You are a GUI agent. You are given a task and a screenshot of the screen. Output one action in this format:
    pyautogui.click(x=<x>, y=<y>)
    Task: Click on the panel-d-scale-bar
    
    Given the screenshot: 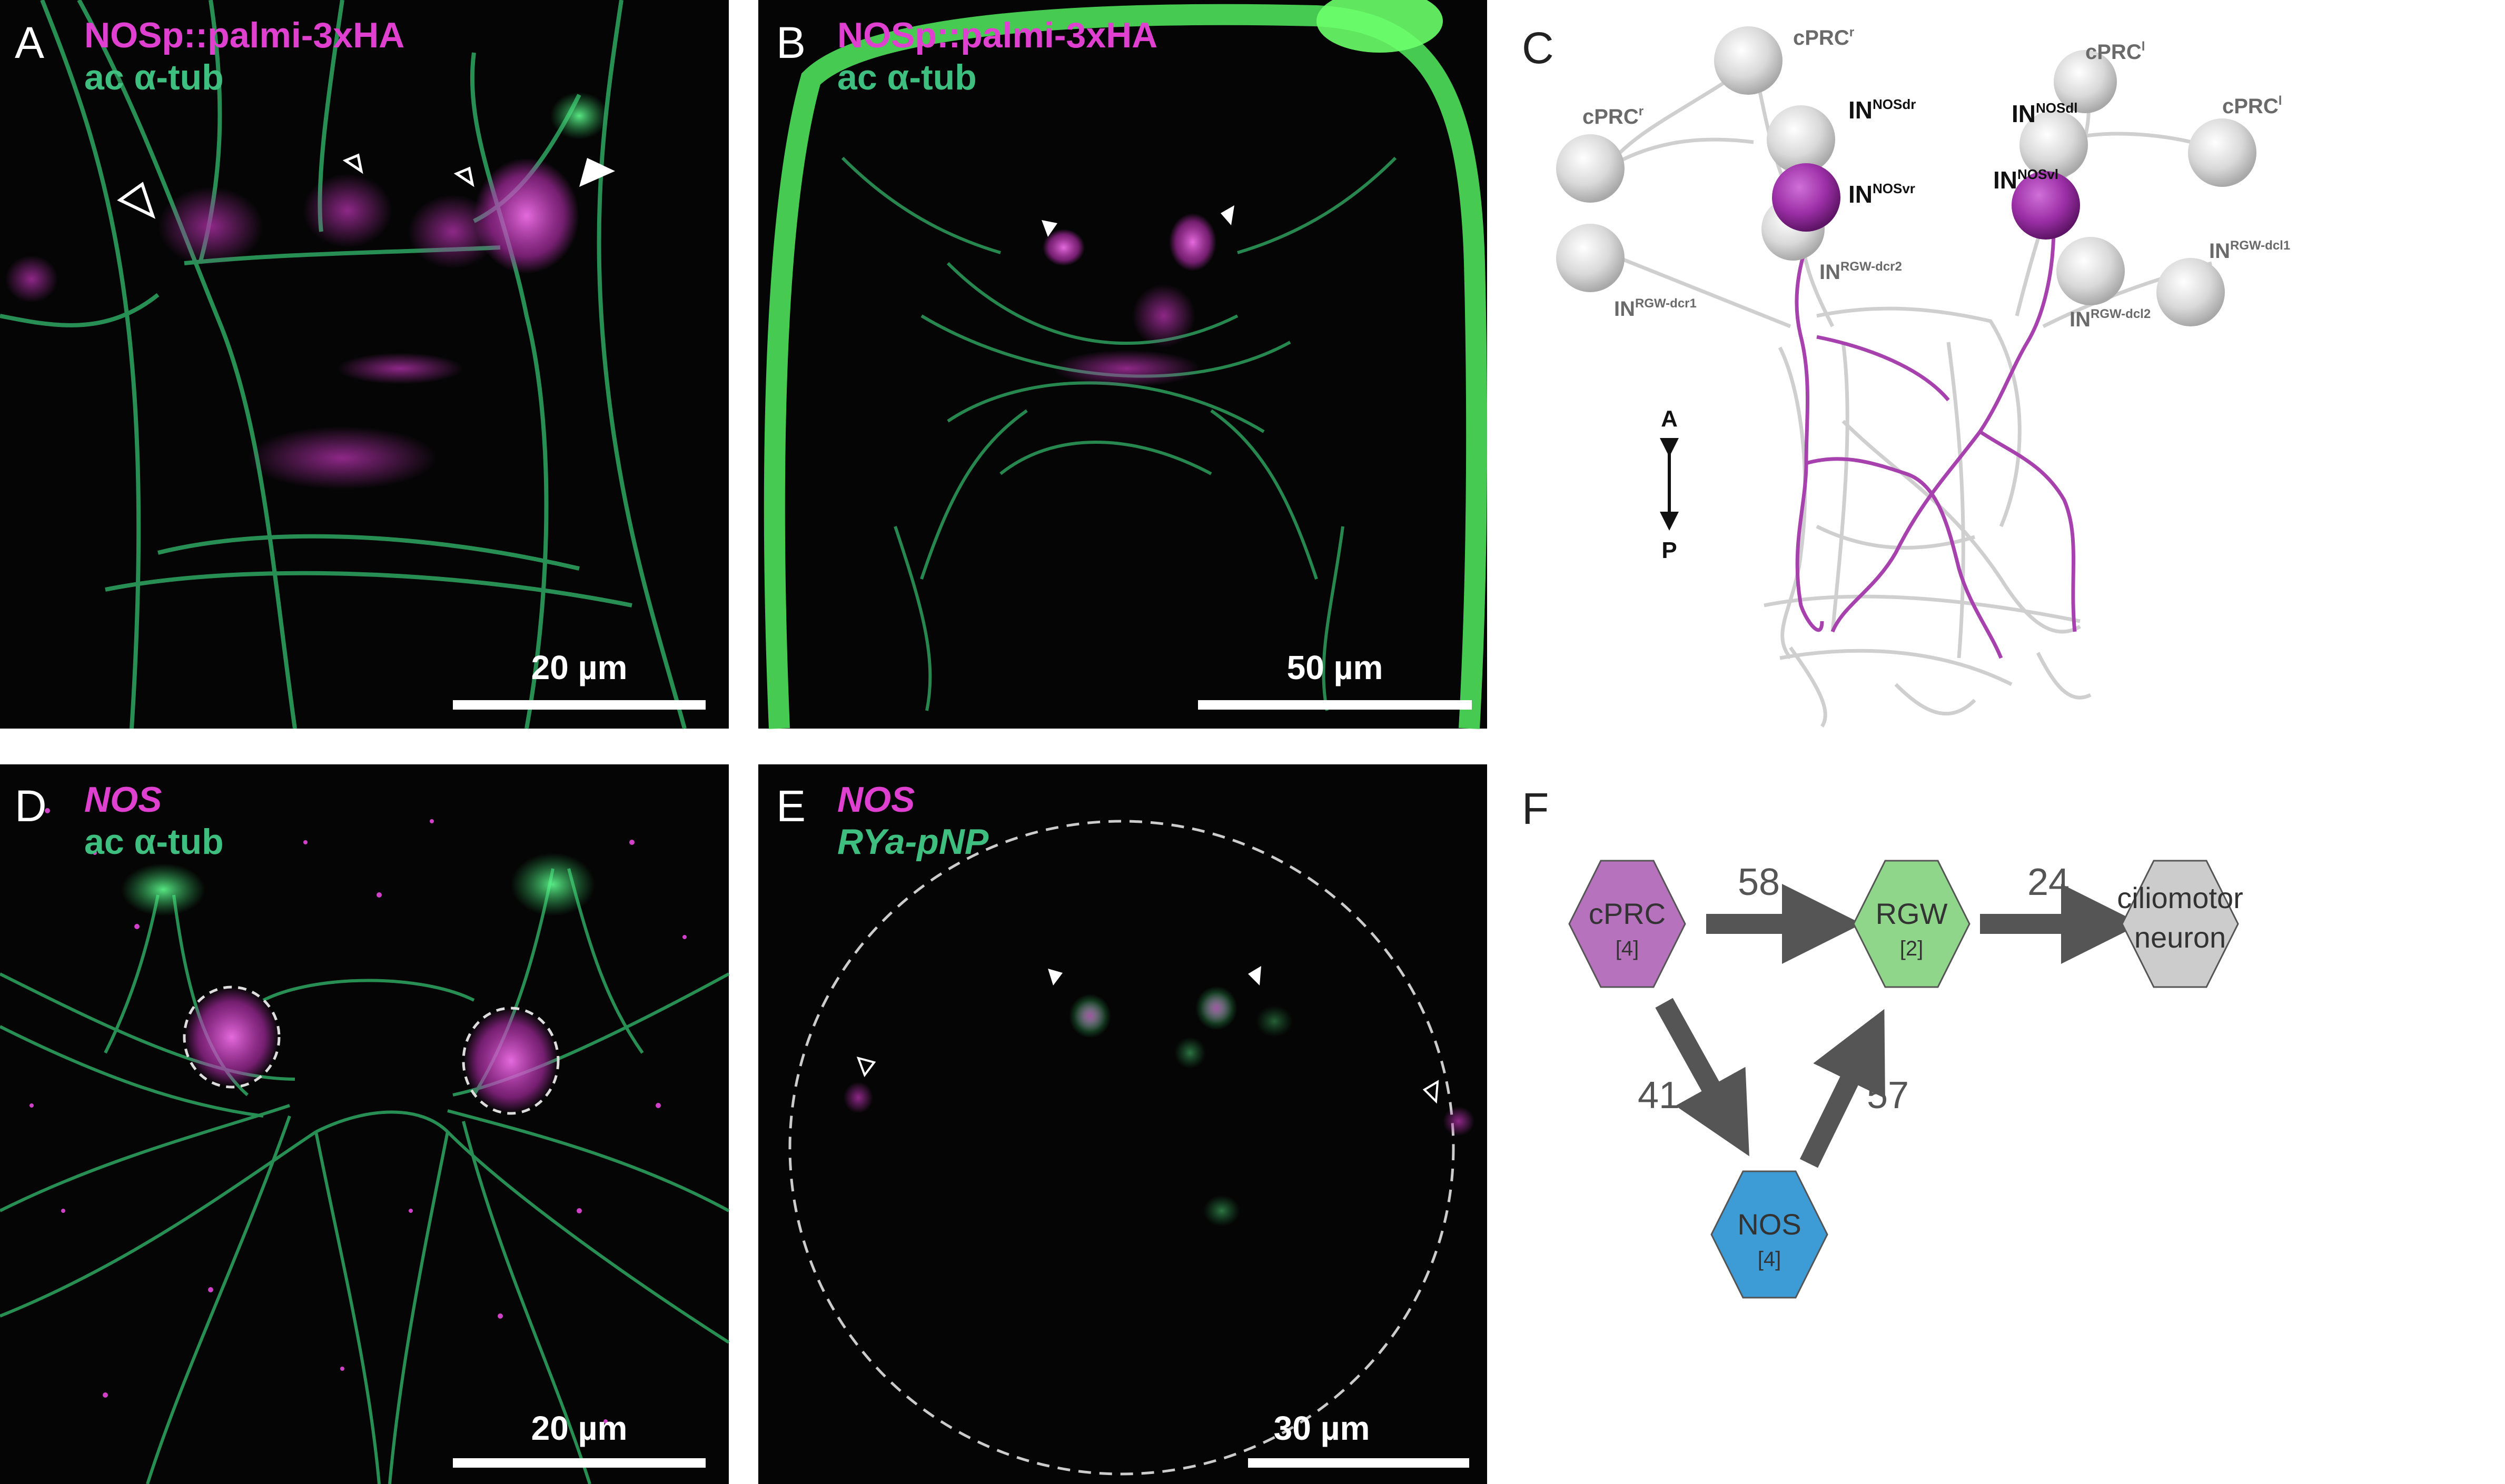 What is the action you would take?
    pyautogui.click(x=580, y=1463)
    